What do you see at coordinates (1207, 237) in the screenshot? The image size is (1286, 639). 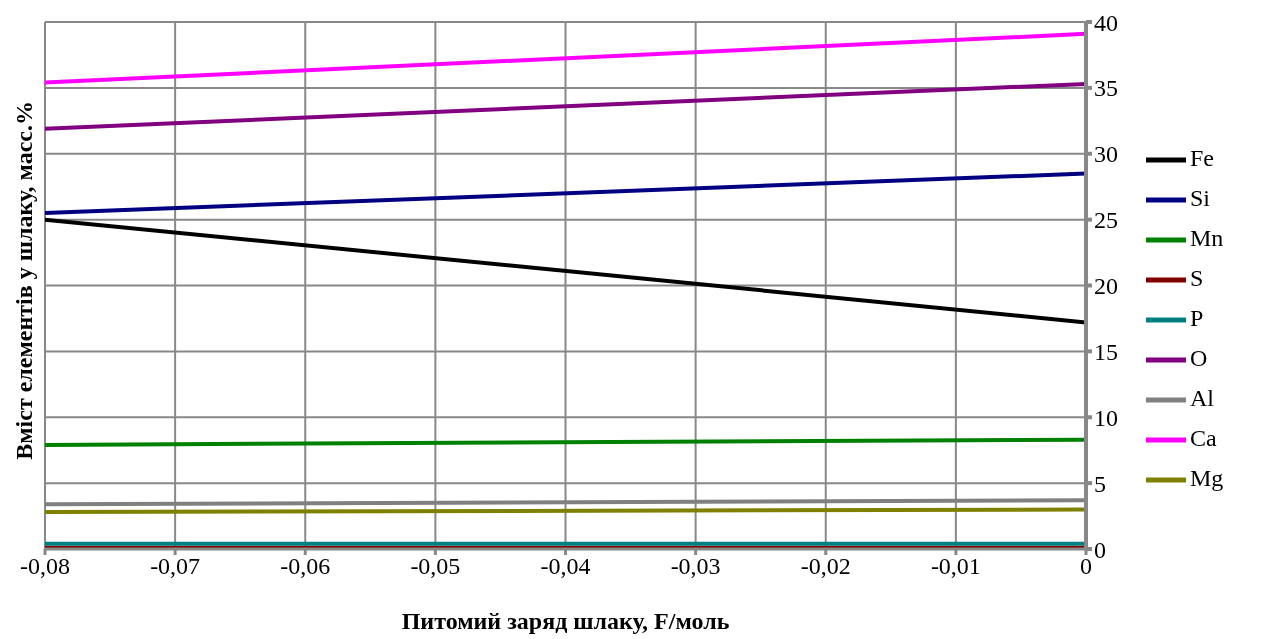 I see `legend-label: Mn` at bounding box center [1207, 237].